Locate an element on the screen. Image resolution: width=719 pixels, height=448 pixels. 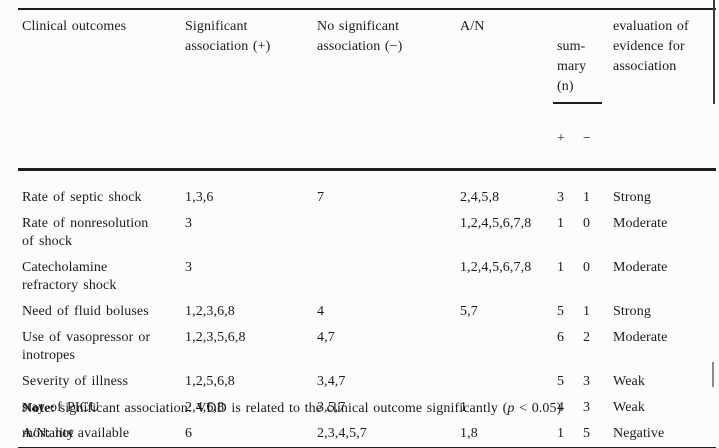
cell-an: 5,7 is located at coordinates (469, 311).